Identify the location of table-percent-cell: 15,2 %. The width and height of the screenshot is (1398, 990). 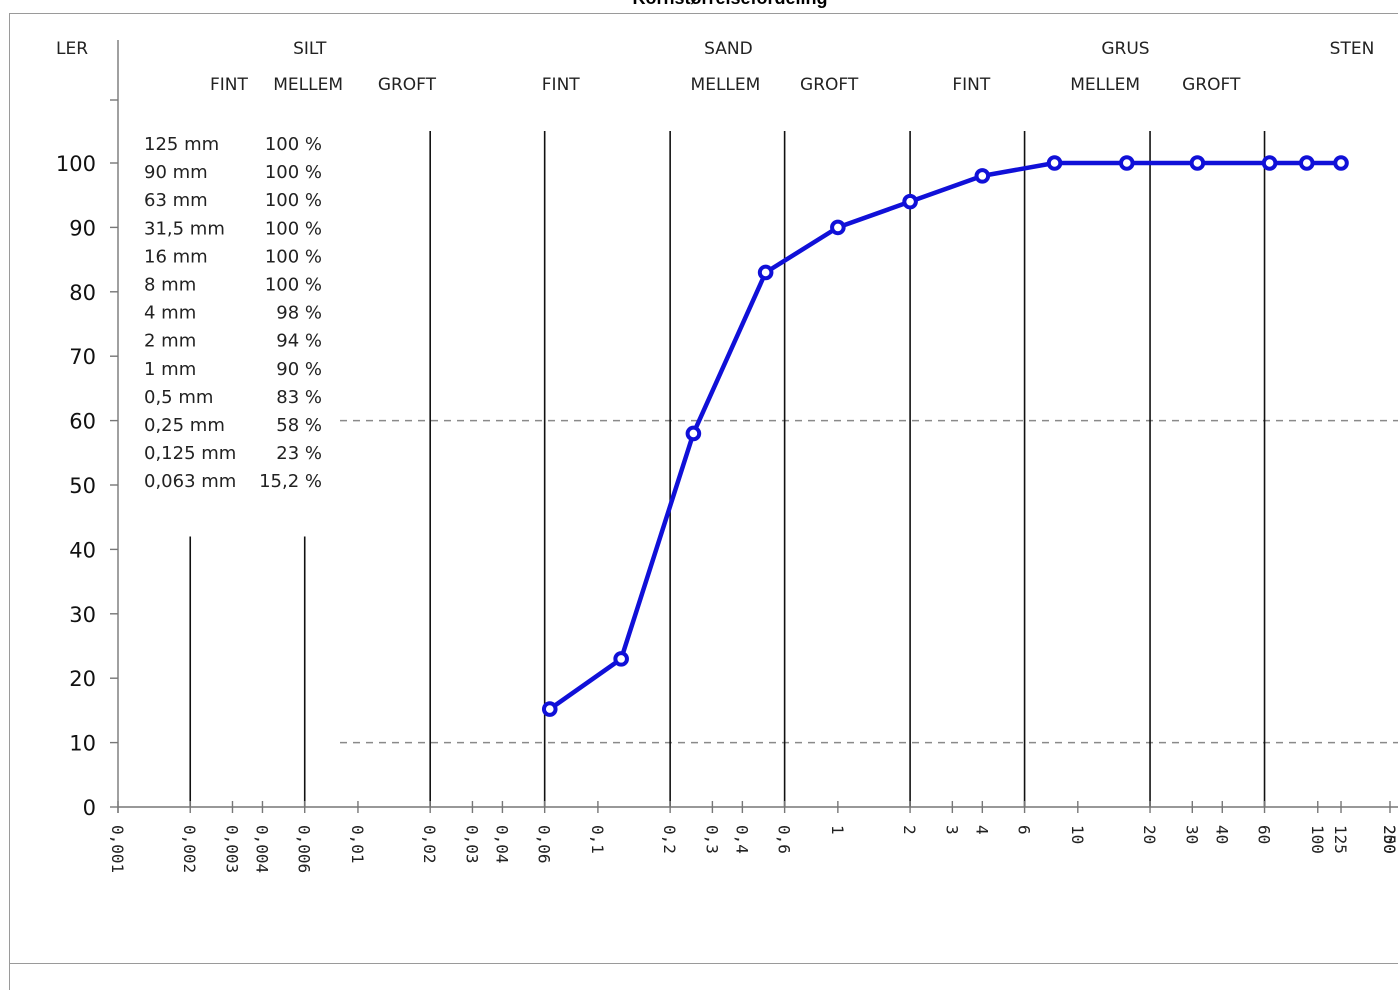
(290, 481).